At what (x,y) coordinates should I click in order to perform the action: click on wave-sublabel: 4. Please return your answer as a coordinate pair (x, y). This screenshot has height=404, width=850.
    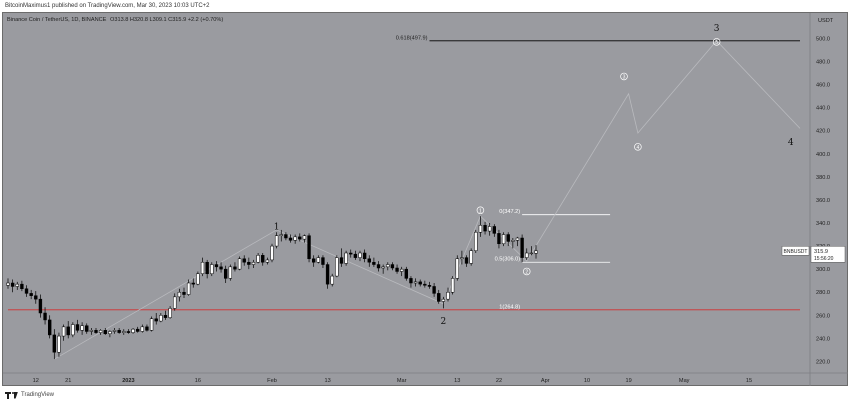
    Looking at the image, I should click on (638, 148).